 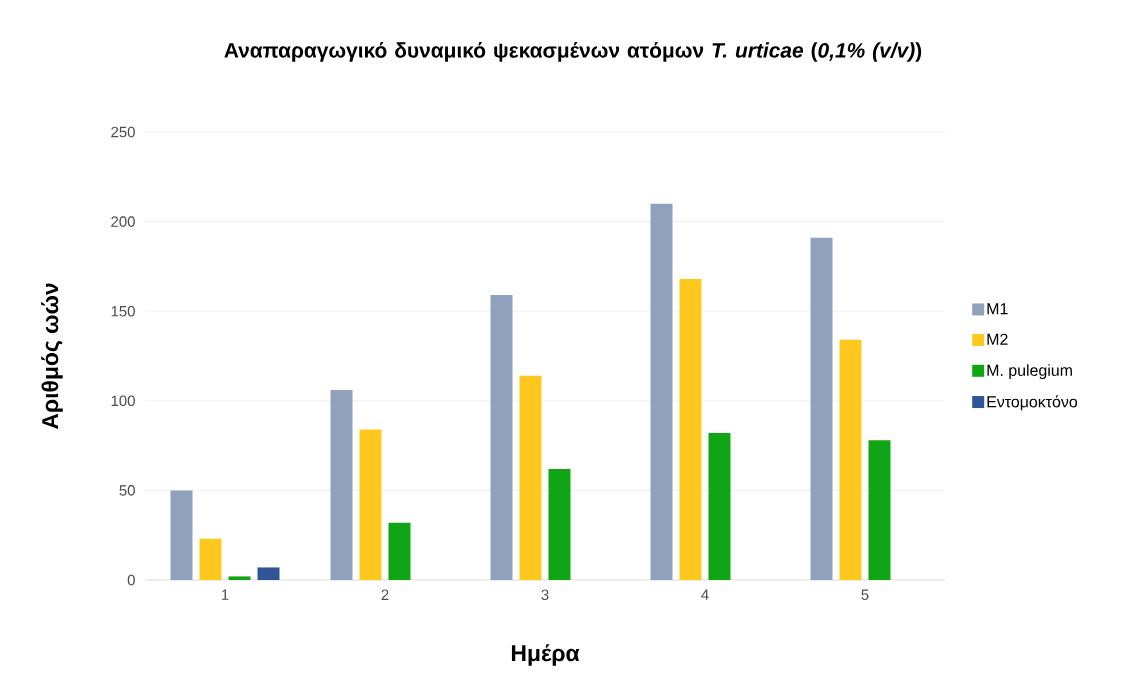 What do you see at coordinates (123, 221) in the screenshot?
I see `y-tick-label: 200` at bounding box center [123, 221].